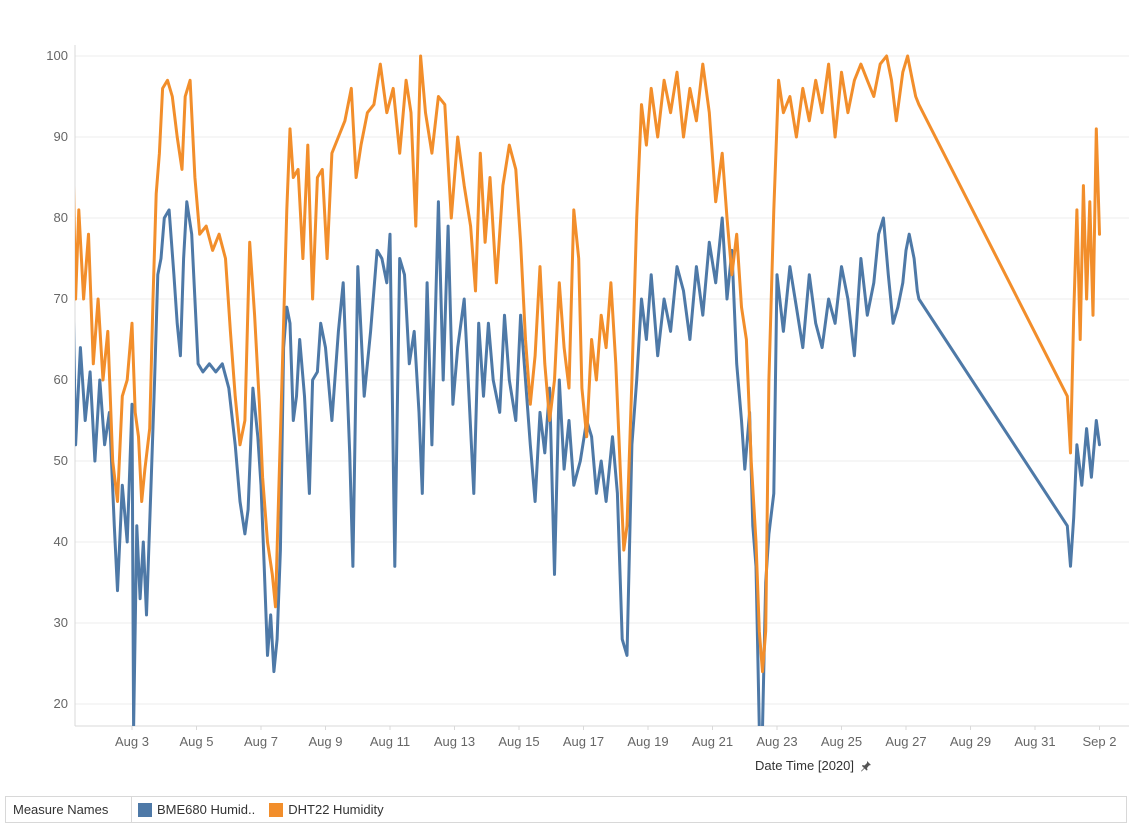 The width and height of the screenshot is (1129, 826). I want to click on x-axis-title: Date Time [2020], so click(813, 765).